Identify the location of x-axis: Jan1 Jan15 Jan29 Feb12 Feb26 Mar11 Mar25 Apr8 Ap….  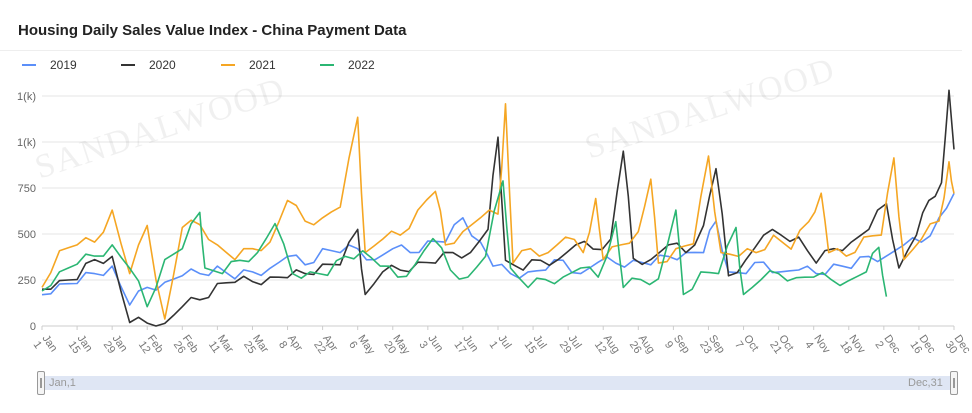
(501, 345).